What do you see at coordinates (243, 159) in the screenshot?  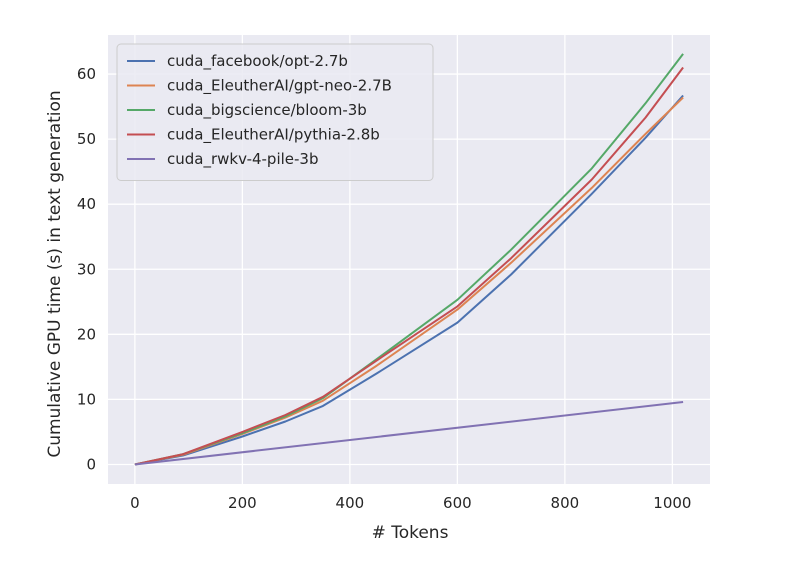 I see `legend-label: cuda_rwkv-4-pile-3b` at bounding box center [243, 159].